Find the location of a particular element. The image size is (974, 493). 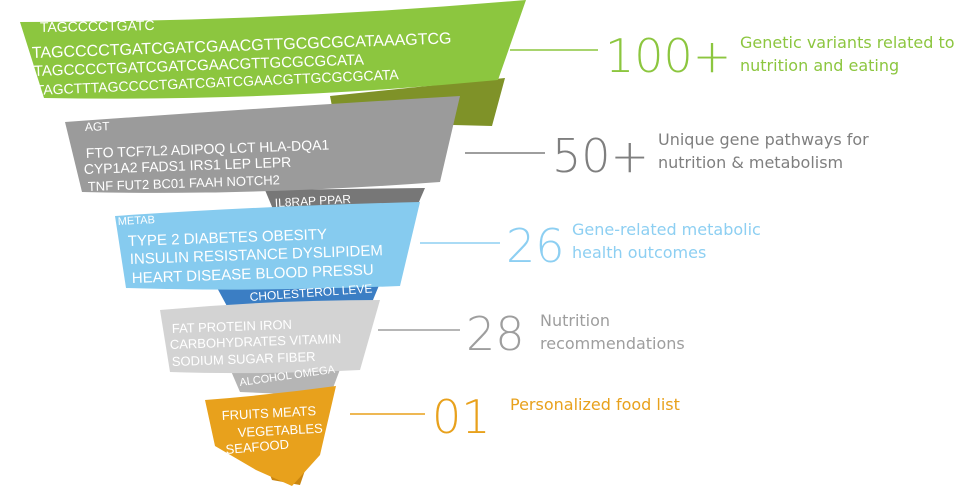

tier-description: Gene-related metabolic is located at coordinates (666, 229).